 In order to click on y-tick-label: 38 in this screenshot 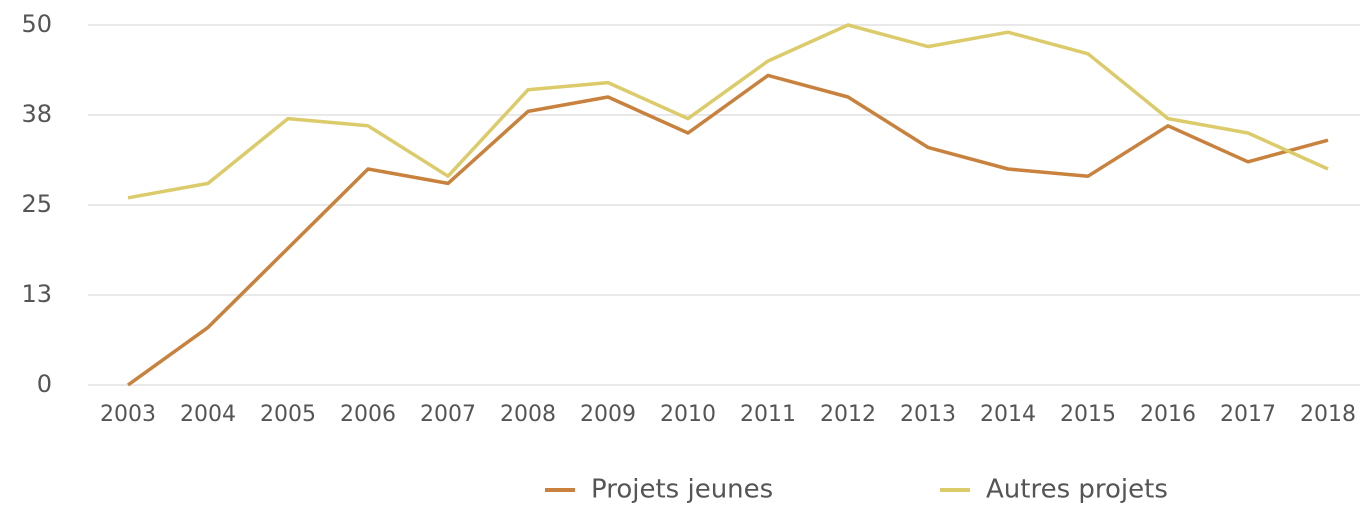, I will do `click(36, 114)`.